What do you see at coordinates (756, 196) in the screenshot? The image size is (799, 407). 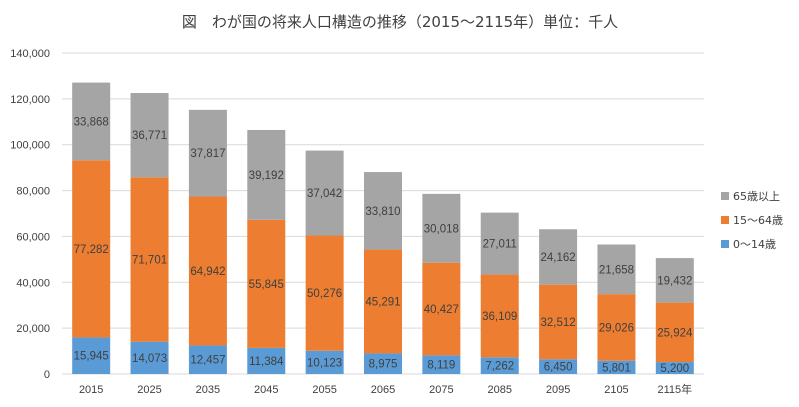 I see `legend-entry-label: 65歳以上` at bounding box center [756, 196].